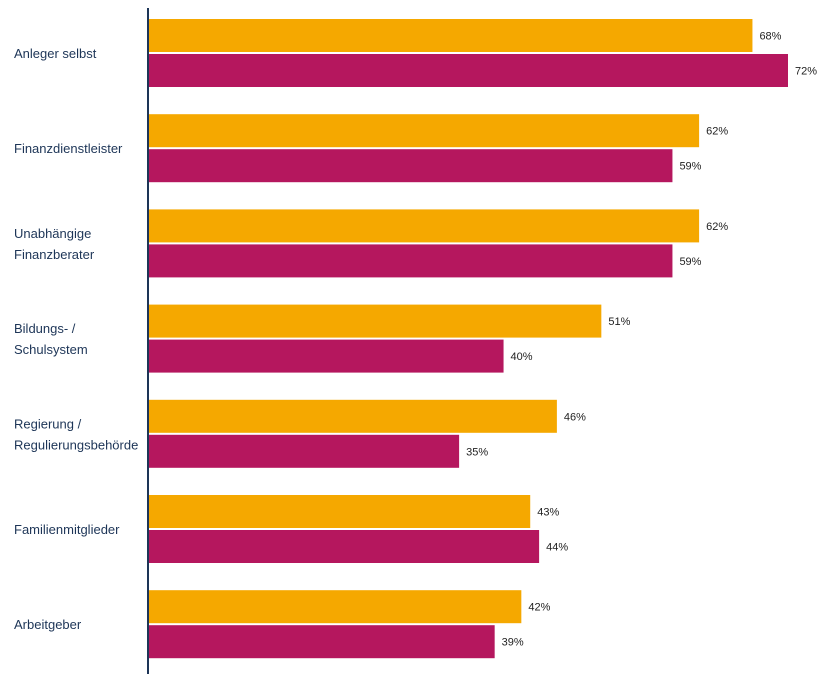 The height and width of the screenshot is (681, 830). I want to click on category-label: Anleger selbst, so click(55, 53).